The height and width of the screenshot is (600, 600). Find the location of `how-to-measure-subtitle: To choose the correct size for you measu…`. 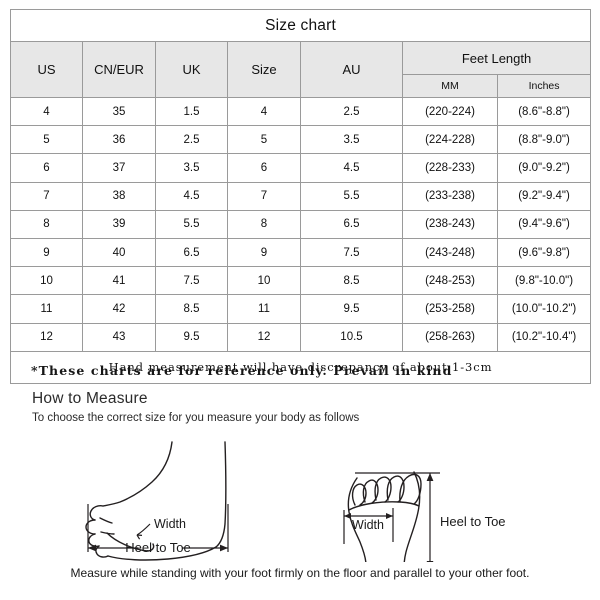

how-to-measure-subtitle: To choose the correct size for you measu… is located at coordinates (196, 418).